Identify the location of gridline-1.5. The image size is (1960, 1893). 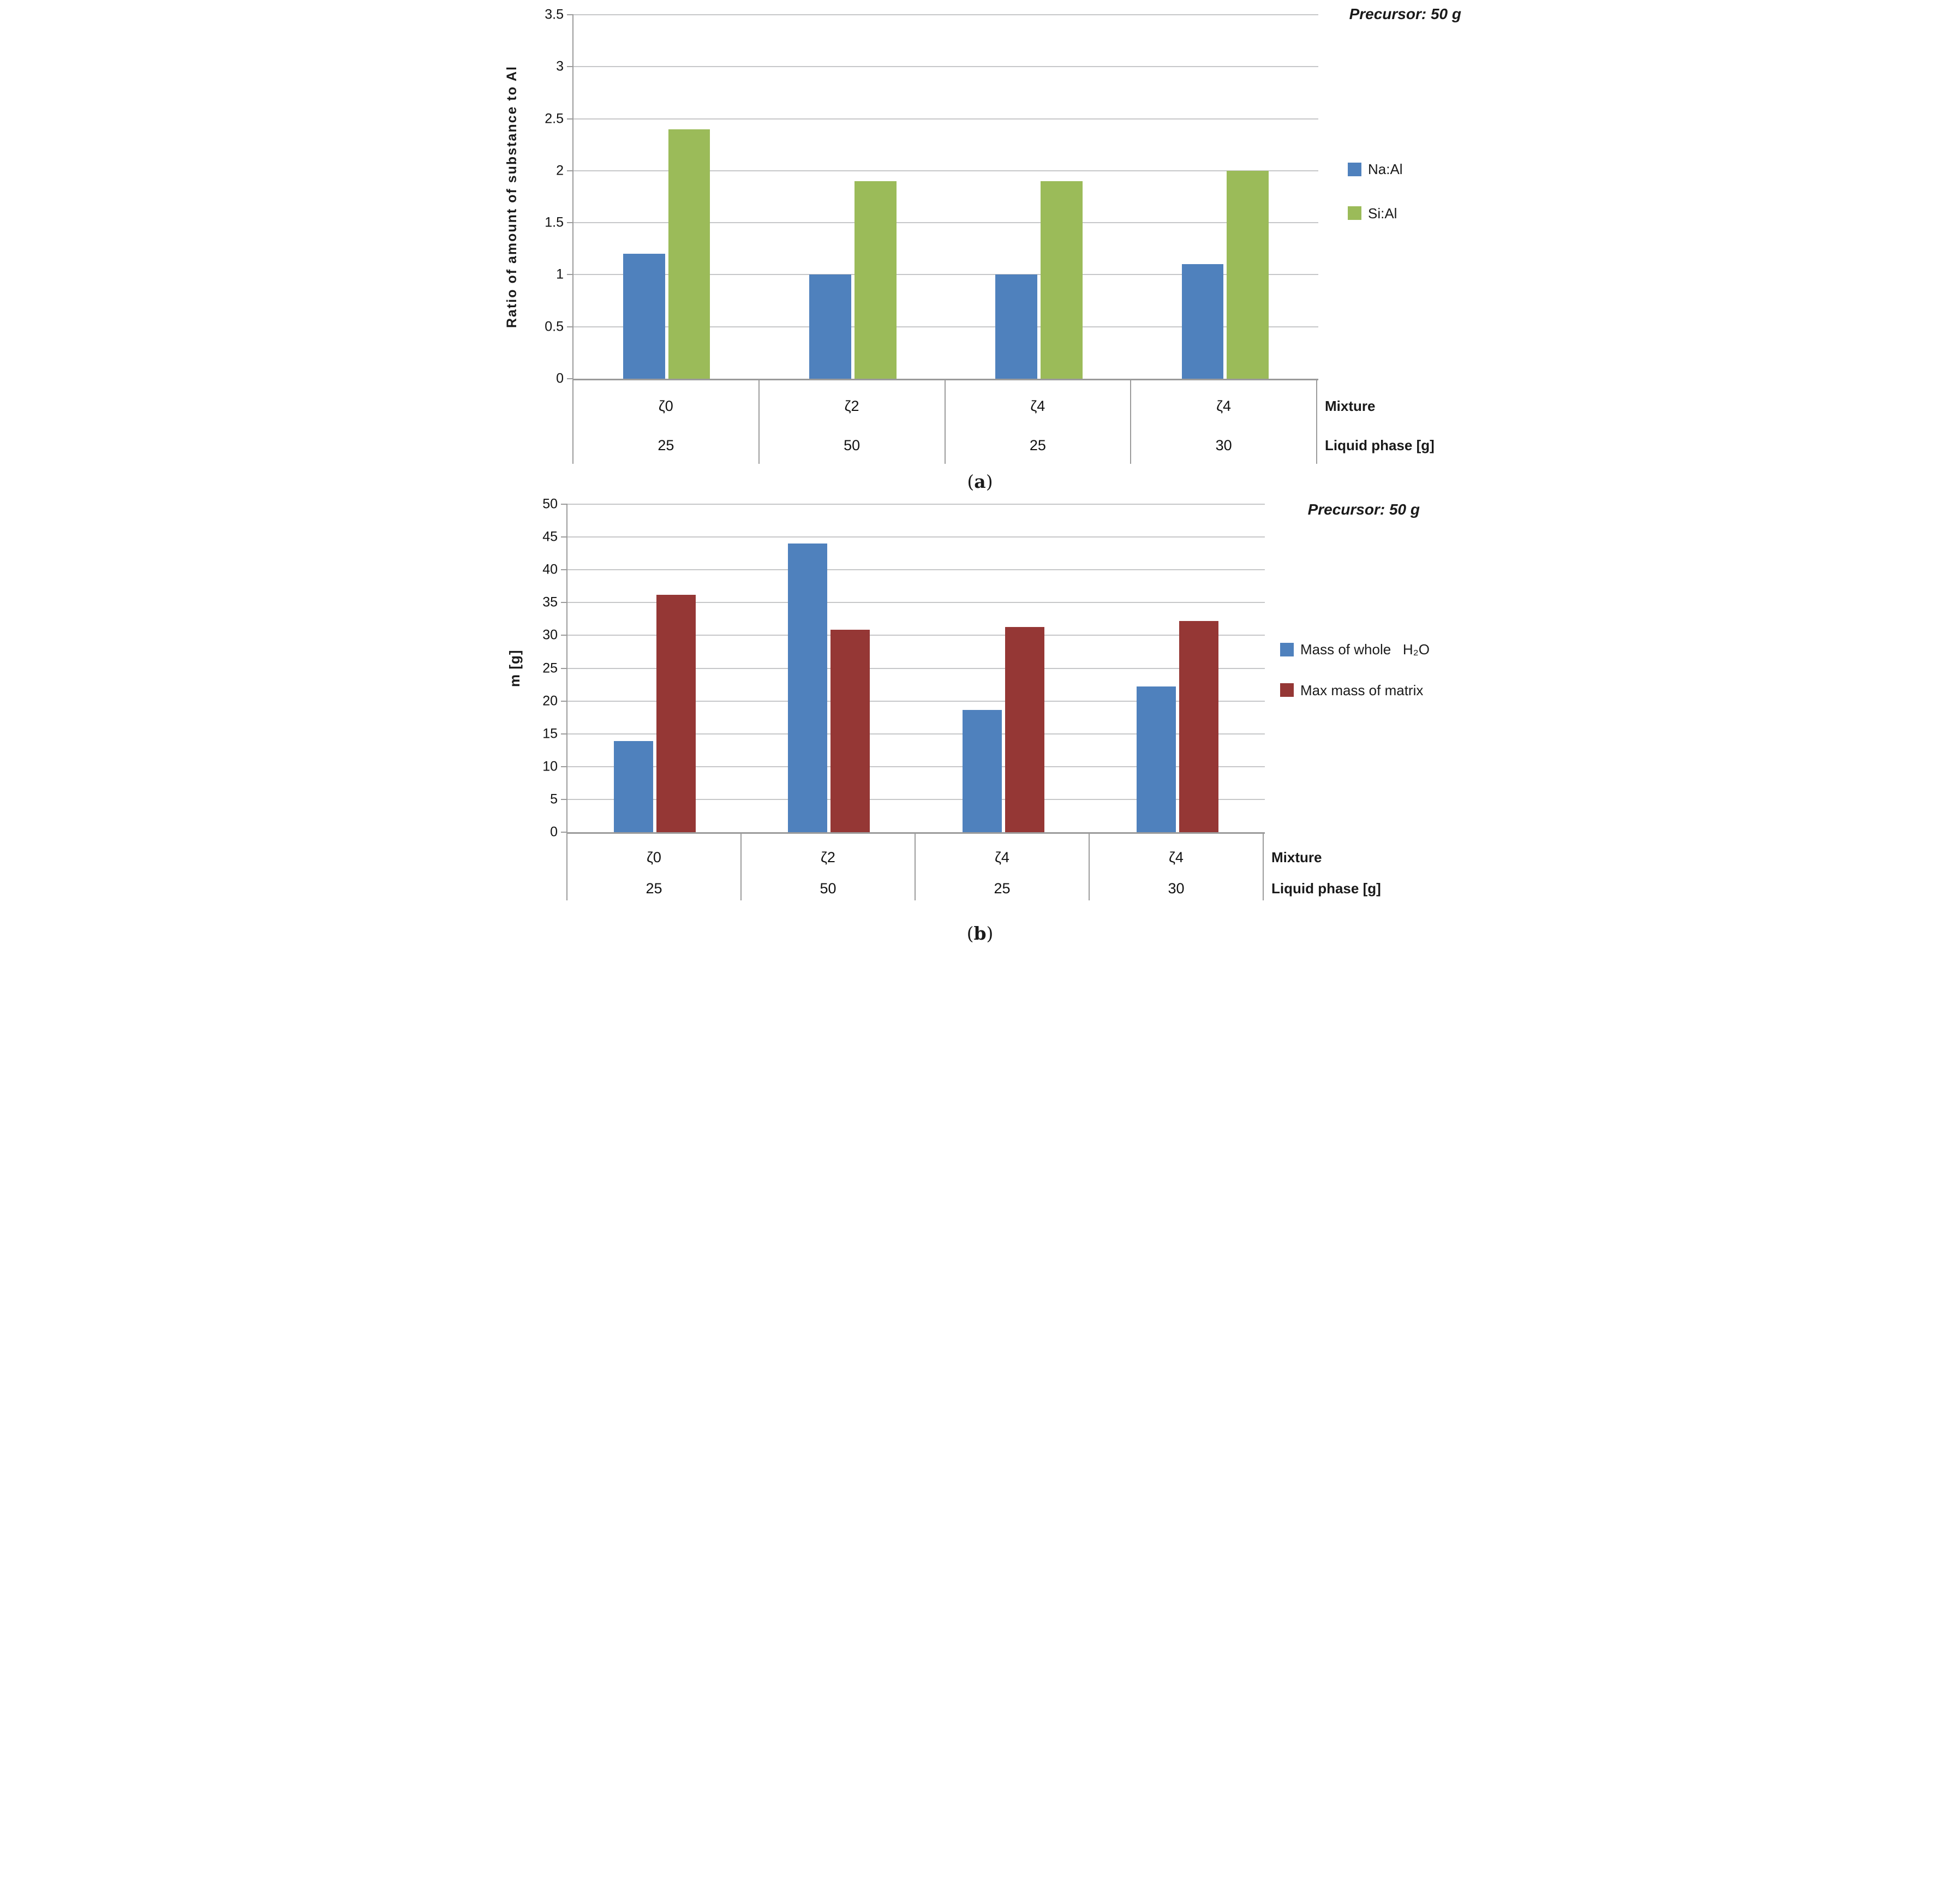
(945, 223).